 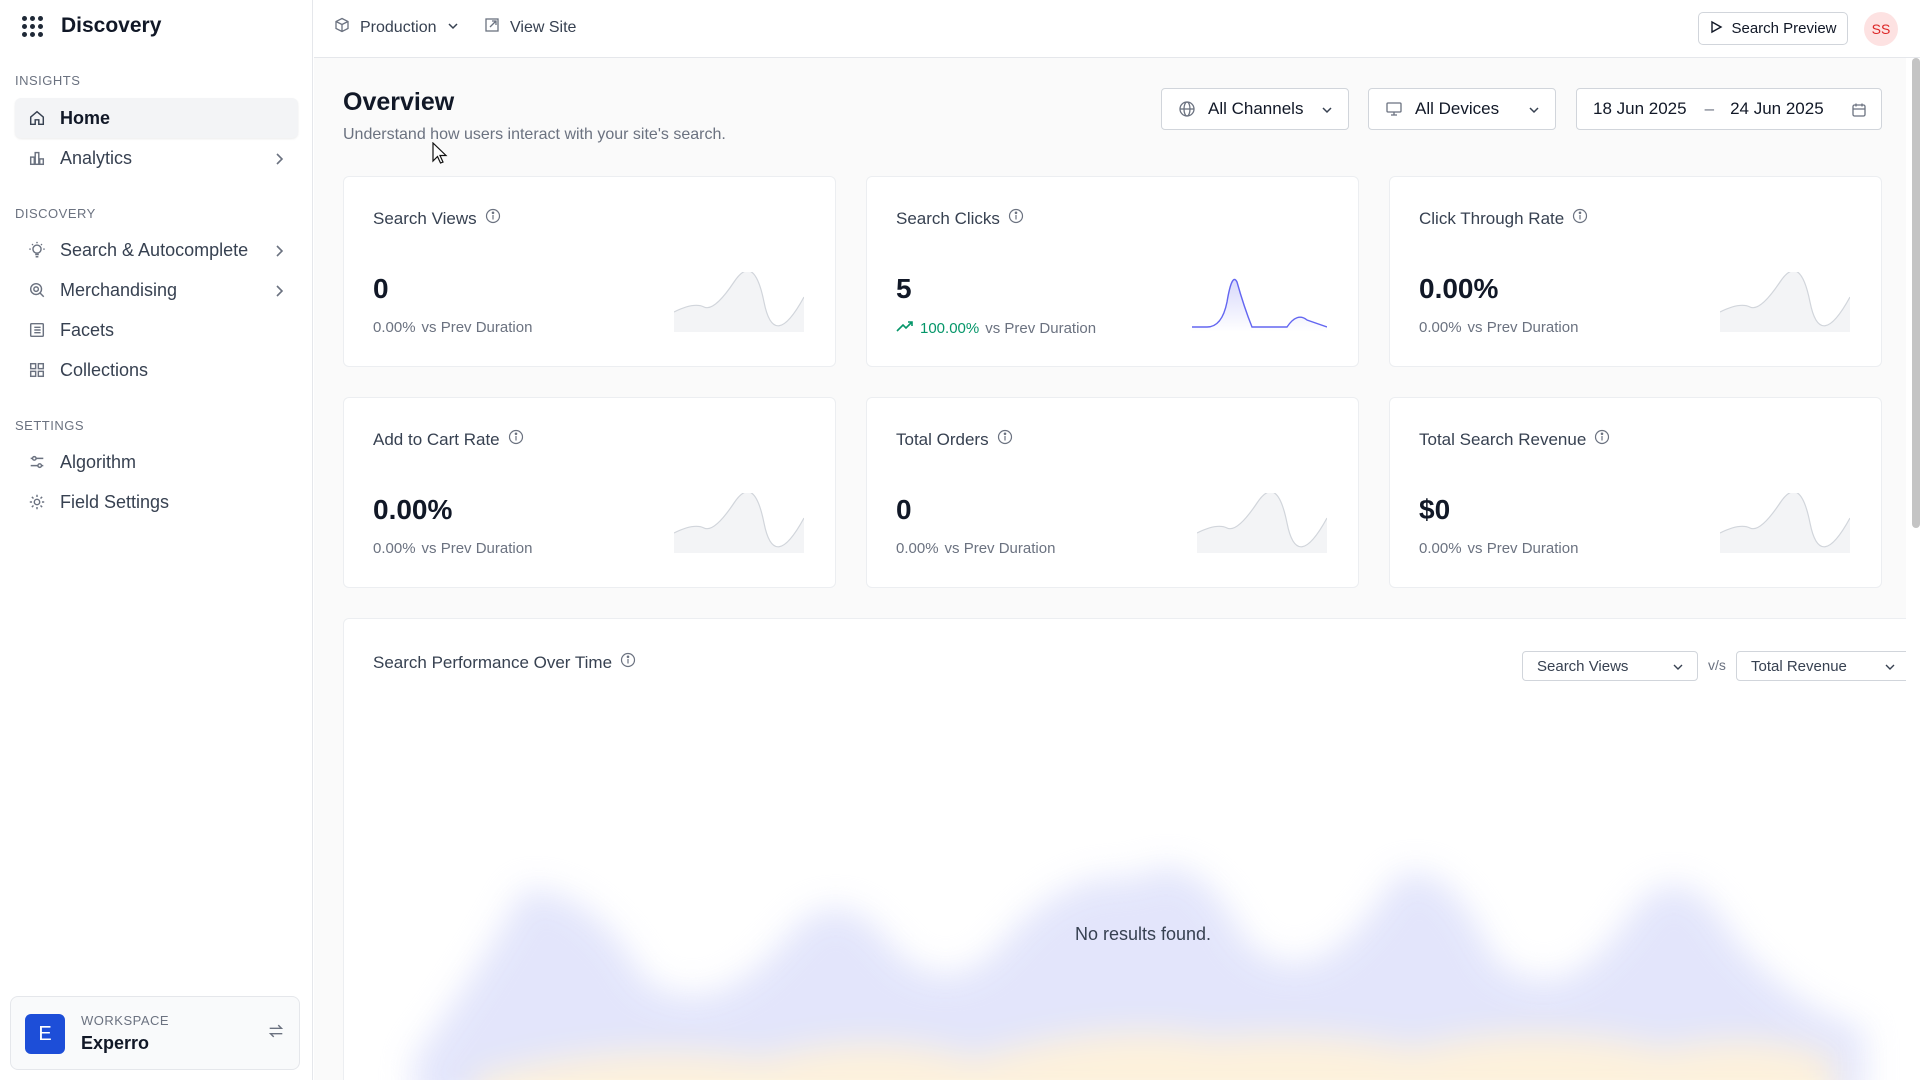 I want to click on metric-b-select: Total Revenue, so click(x=1821, y=666).